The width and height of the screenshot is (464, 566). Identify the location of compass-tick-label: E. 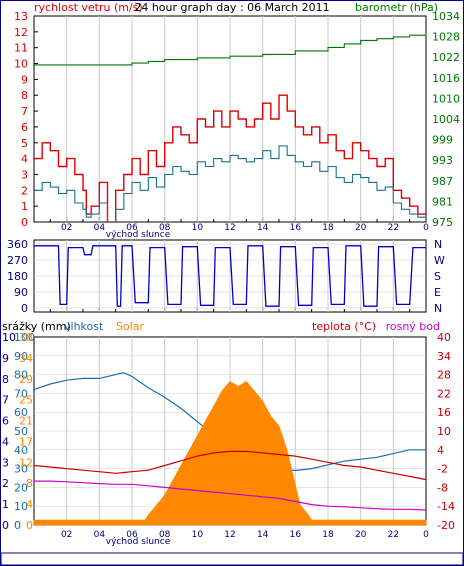
(437, 292).